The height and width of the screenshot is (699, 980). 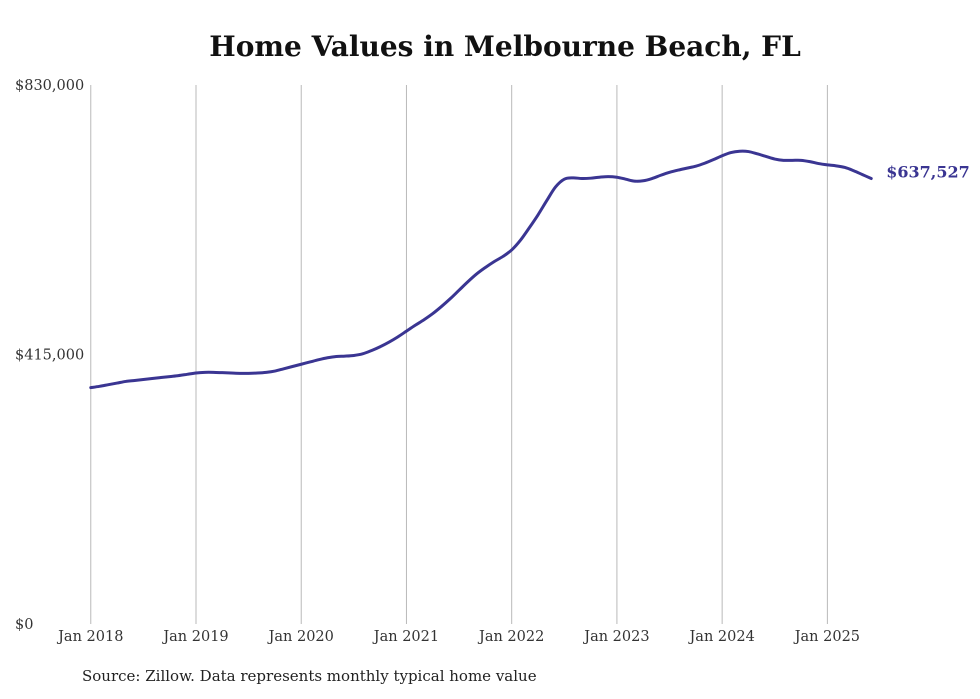 What do you see at coordinates (49, 86) in the screenshot?
I see `y-tick-label: $830,000` at bounding box center [49, 86].